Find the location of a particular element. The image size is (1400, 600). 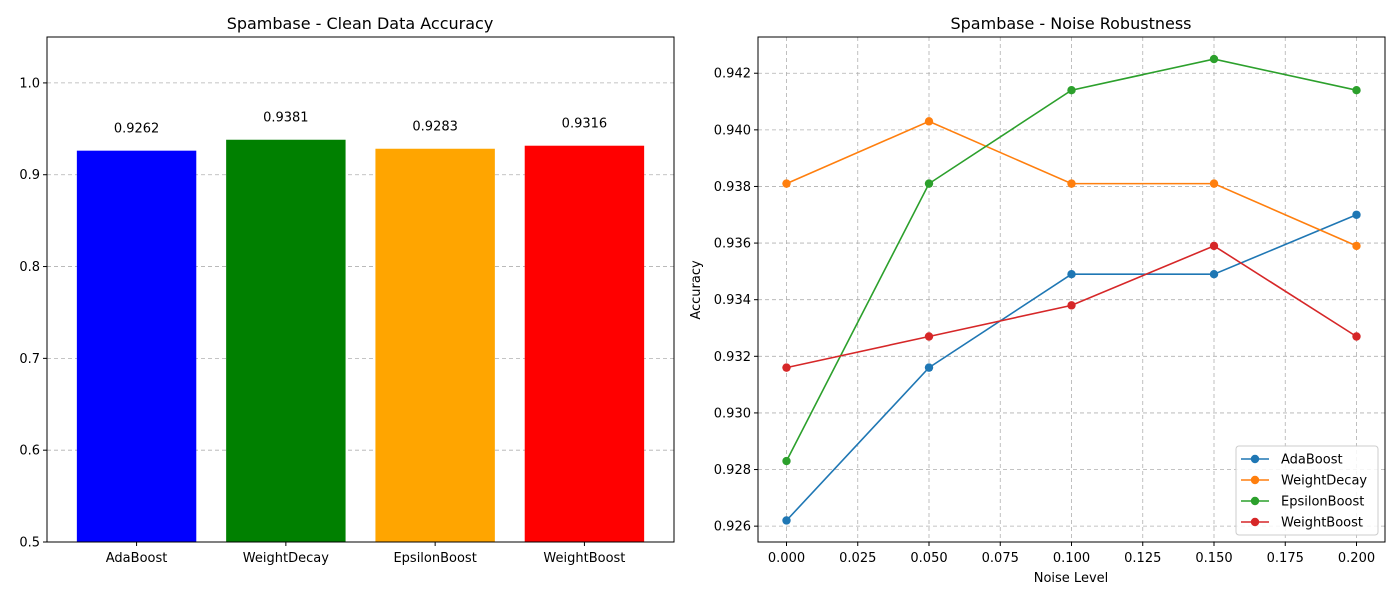

line-chart-y-tick-label: 0.934 is located at coordinates (732, 300).